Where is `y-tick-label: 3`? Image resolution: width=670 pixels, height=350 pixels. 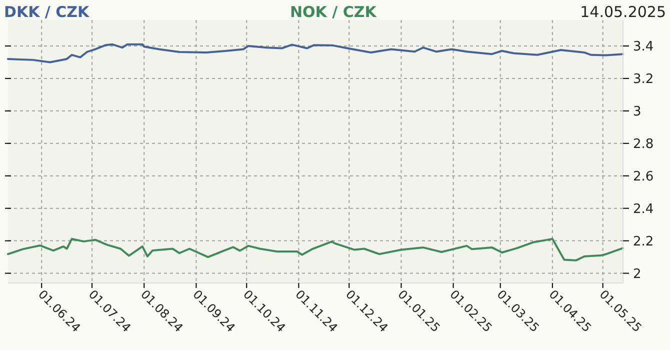
y-tick-label: 3 is located at coordinates (637, 112).